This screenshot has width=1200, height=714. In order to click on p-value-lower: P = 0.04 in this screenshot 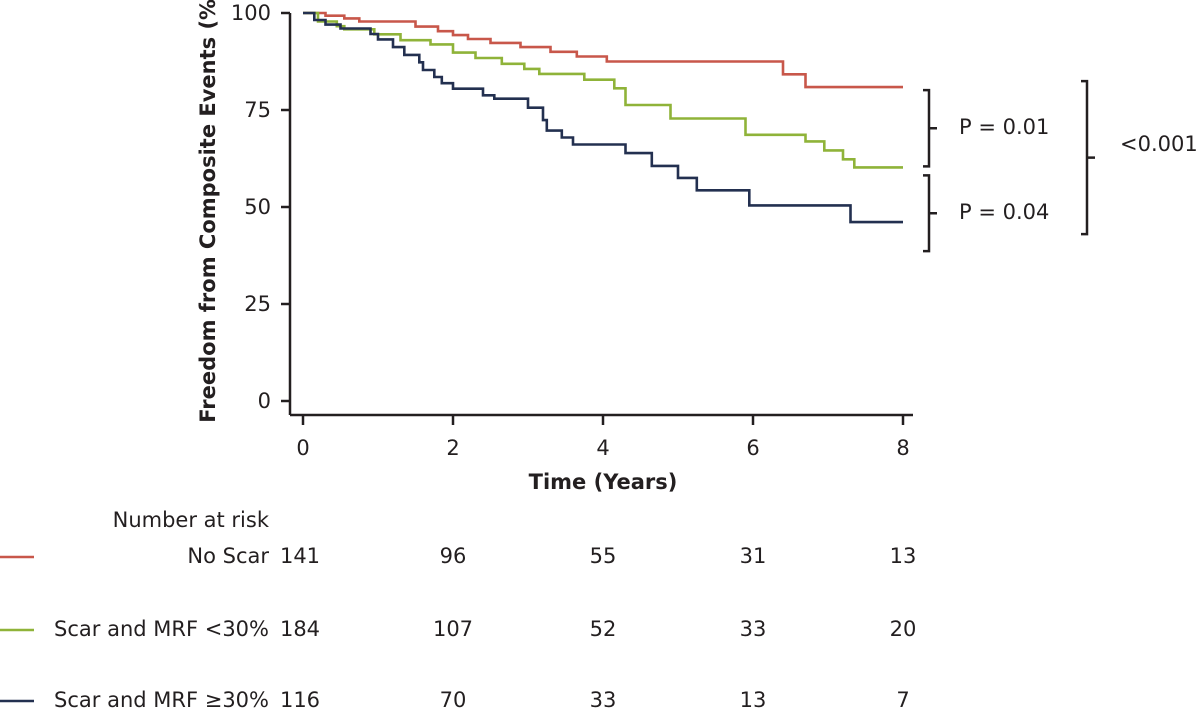, I will do `click(1004, 212)`.